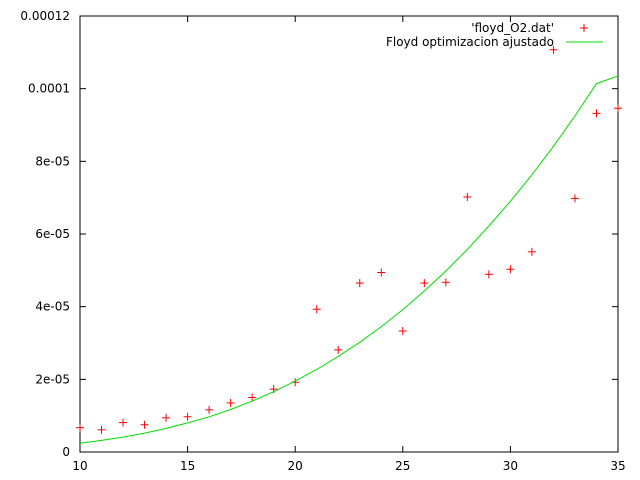 Image resolution: width=640 pixels, height=480 pixels. I want to click on y-tick-label: 2e-05, so click(52, 379).